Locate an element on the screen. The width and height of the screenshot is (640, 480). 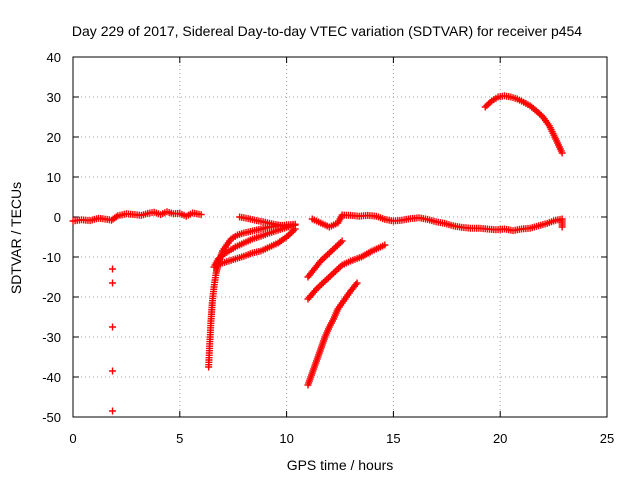
y-axis-label: SDTVAR / TECUs is located at coordinates (16, 238).